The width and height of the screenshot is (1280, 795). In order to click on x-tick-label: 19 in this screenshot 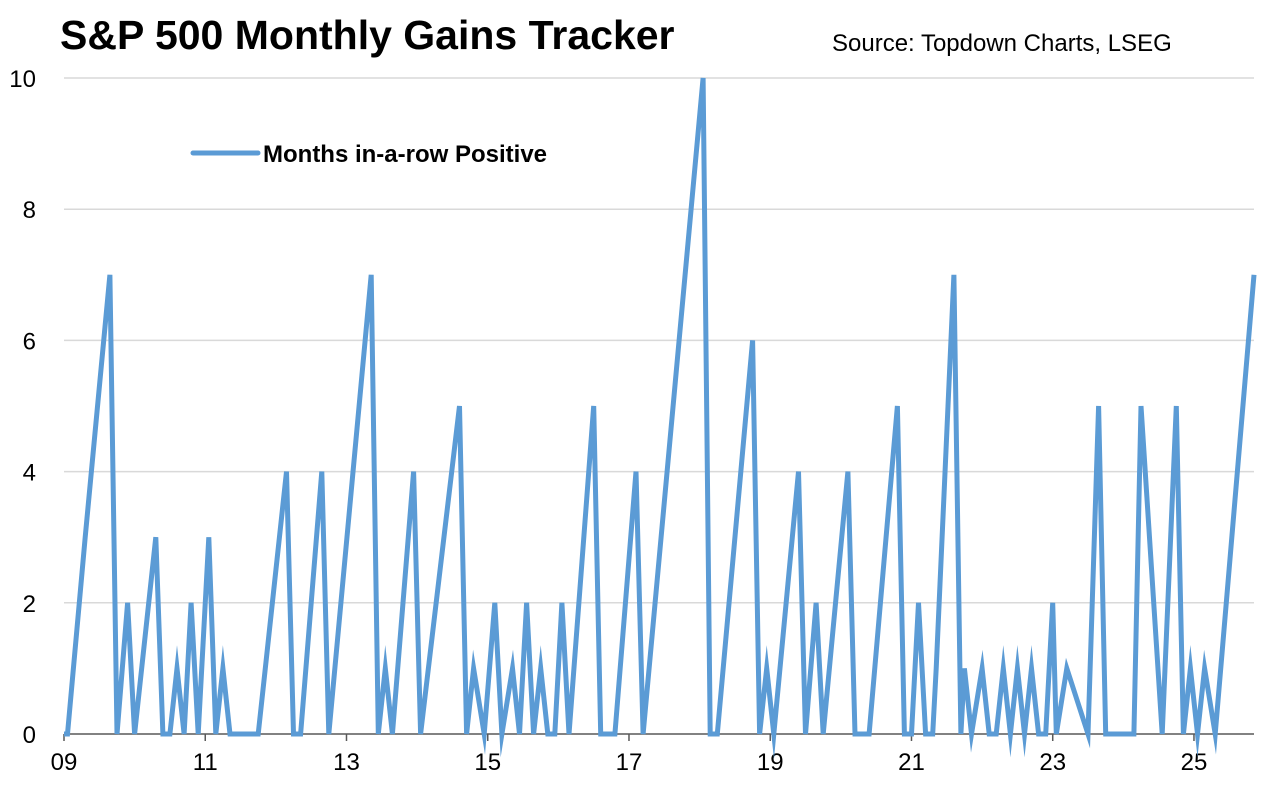, I will do `click(770, 762)`.